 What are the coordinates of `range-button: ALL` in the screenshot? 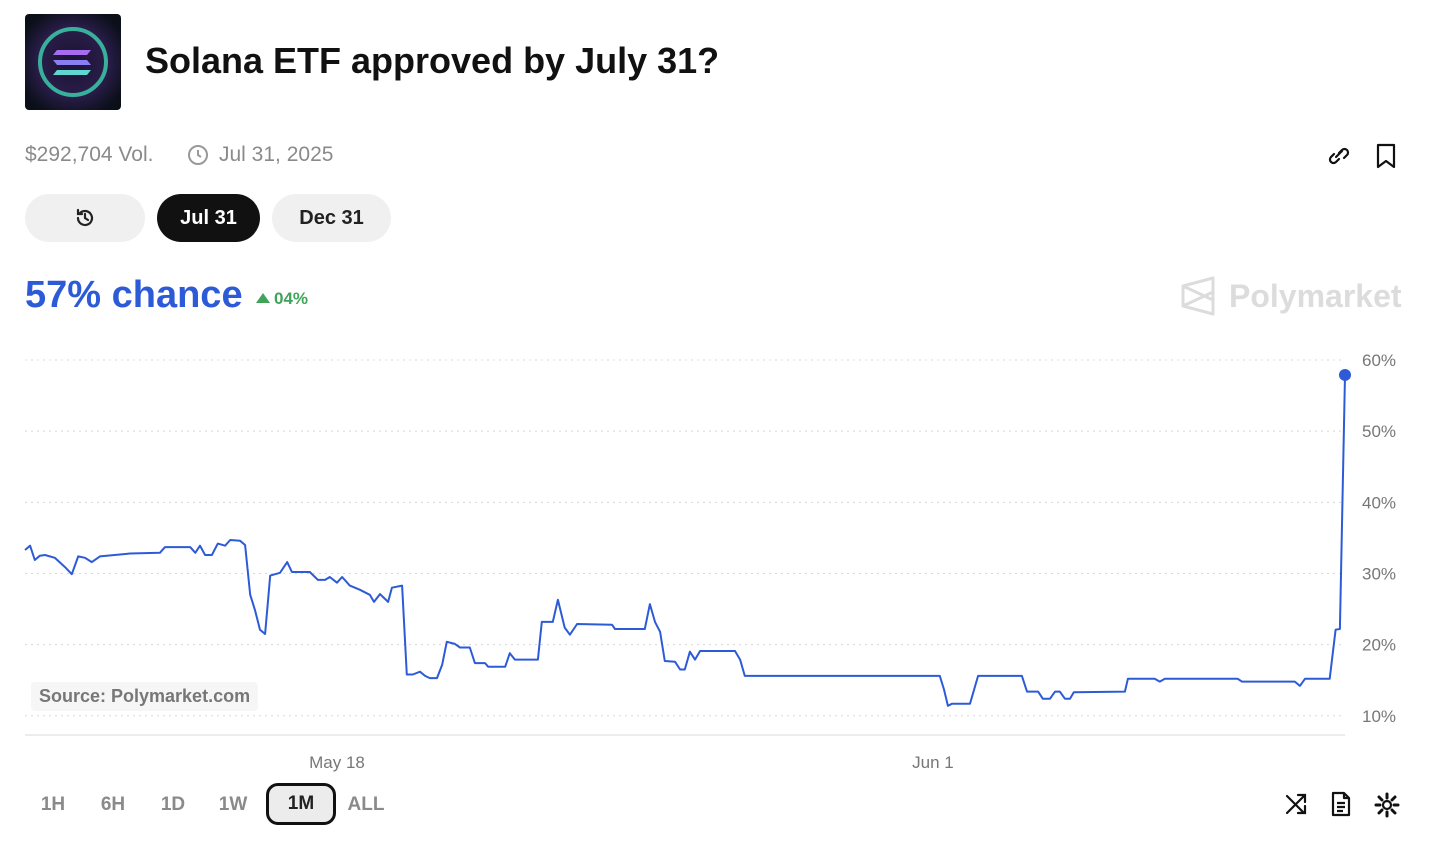 It's located at (366, 804).